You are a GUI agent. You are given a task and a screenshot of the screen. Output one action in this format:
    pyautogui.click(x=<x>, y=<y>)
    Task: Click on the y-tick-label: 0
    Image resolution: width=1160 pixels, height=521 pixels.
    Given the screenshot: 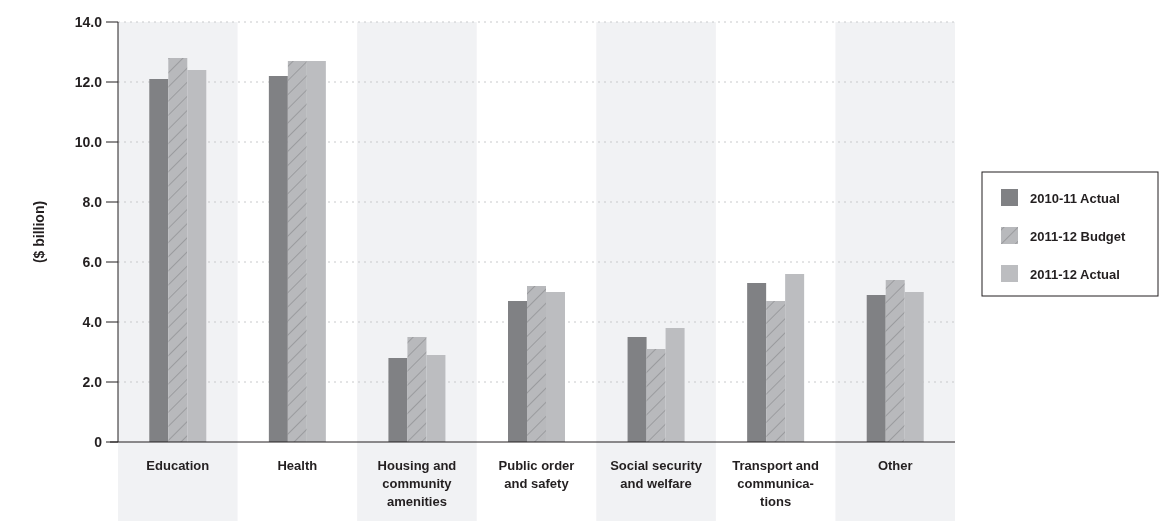 What is the action you would take?
    pyautogui.click(x=98, y=441)
    